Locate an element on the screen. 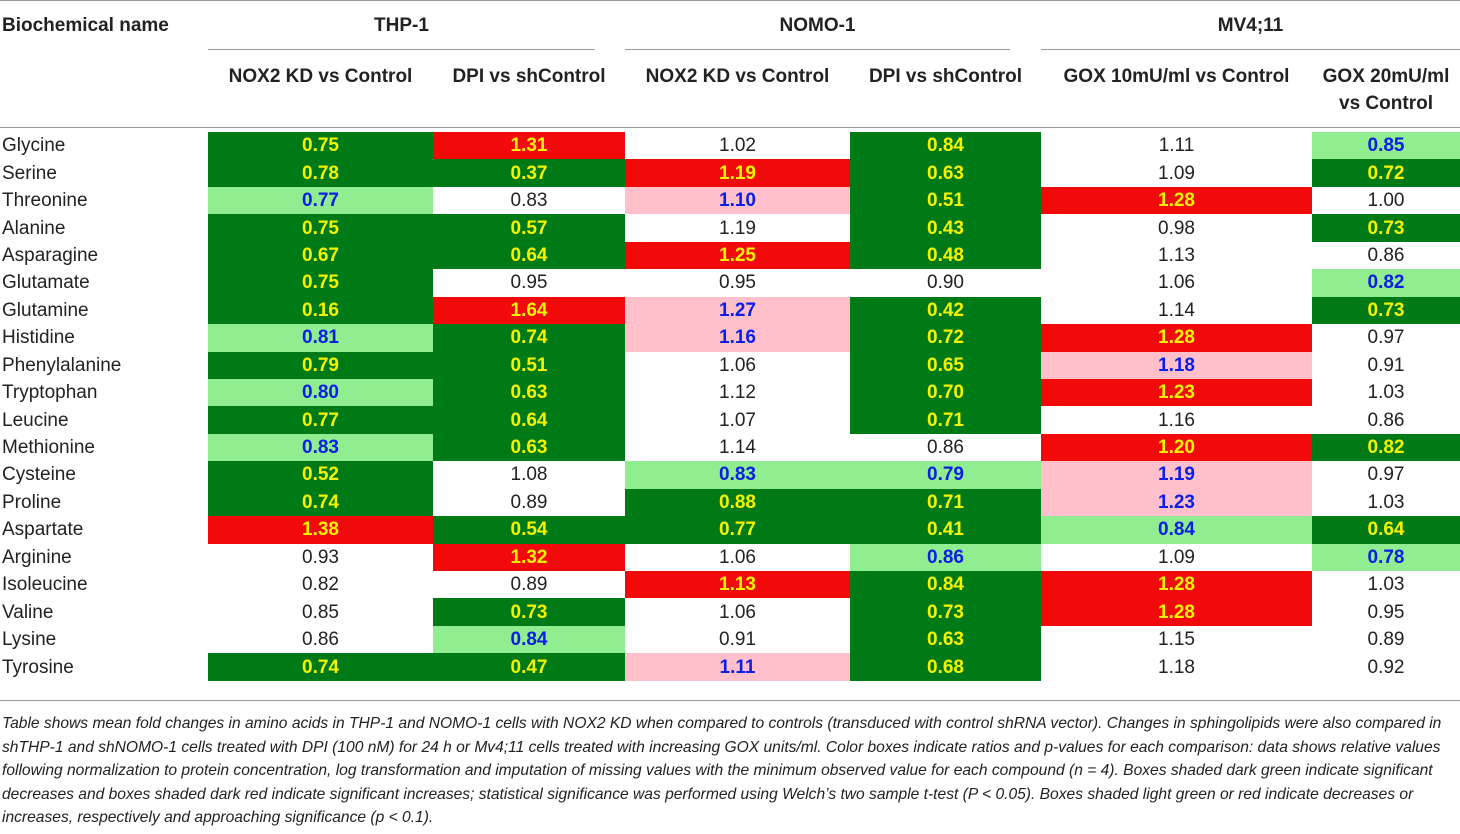  table-row: Asparagine 0.67 0.64 1.25 0.48 1.13 0.86 is located at coordinates (730, 255).